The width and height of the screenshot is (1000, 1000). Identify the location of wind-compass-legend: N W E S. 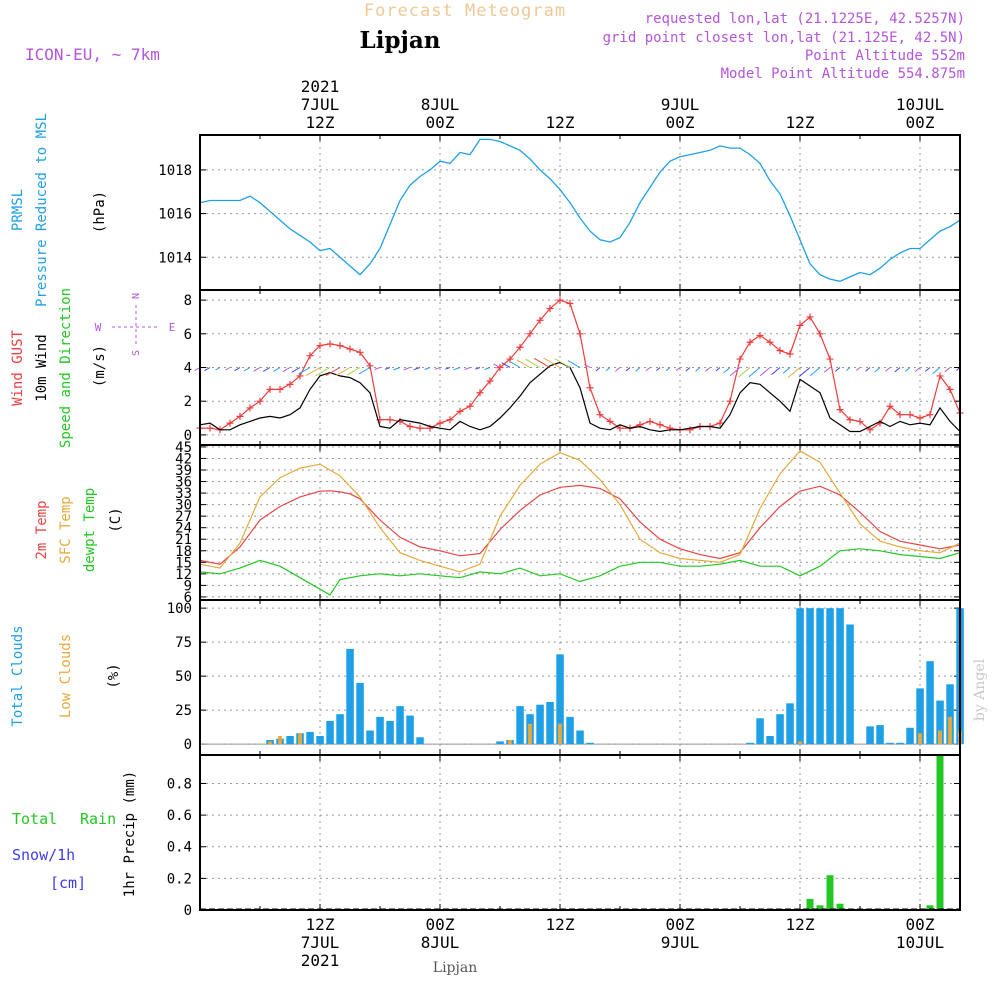
(135, 324).